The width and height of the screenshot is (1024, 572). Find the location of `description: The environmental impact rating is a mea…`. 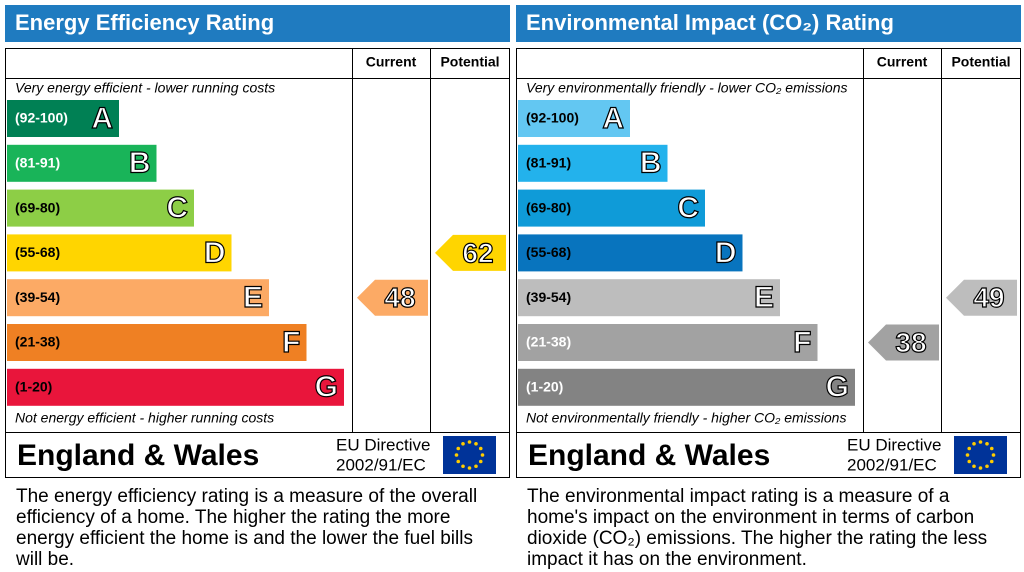

description: The environmental impact rating is a mea… is located at coordinates (757, 528).